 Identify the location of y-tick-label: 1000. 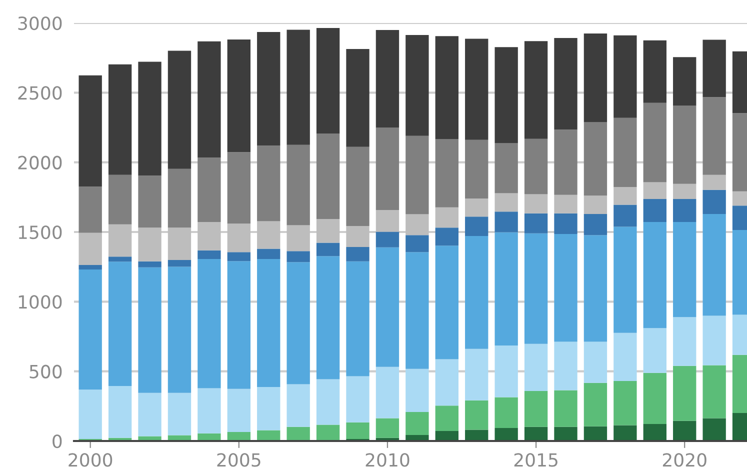
(40, 302).